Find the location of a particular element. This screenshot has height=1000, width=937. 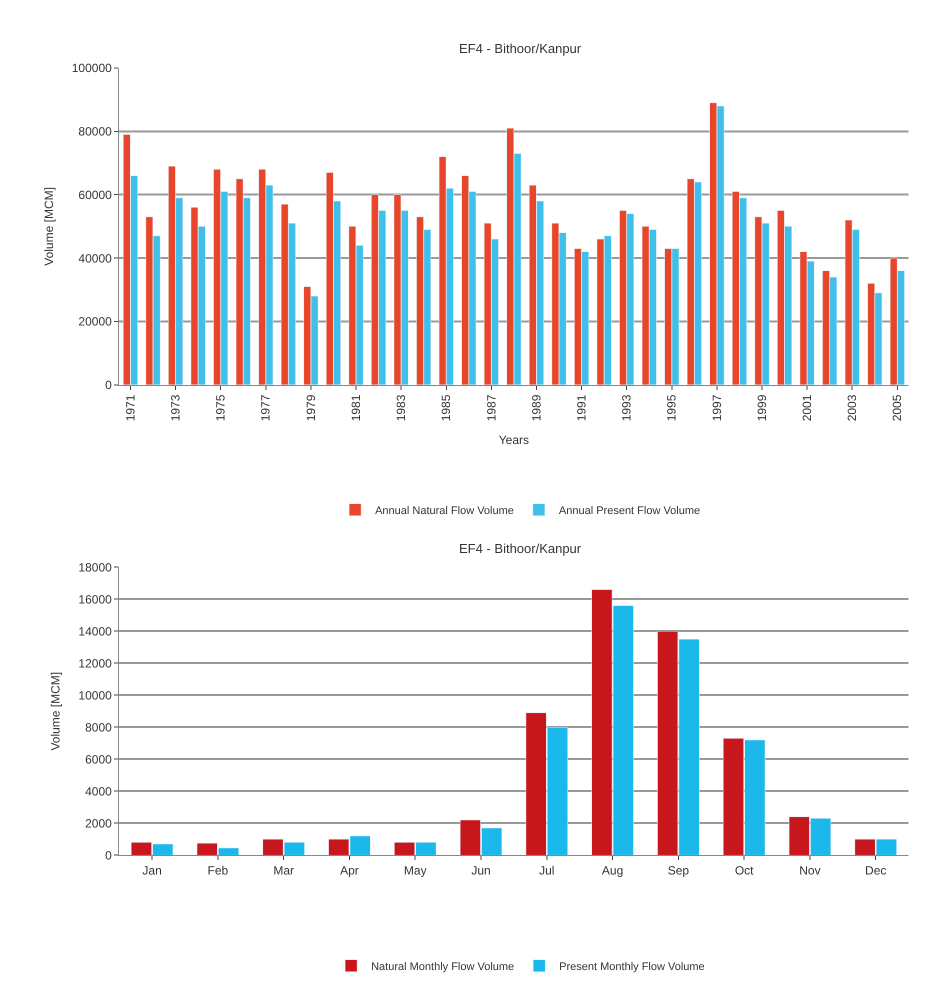

x-tick-label: 1997 is located at coordinates (717, 408).